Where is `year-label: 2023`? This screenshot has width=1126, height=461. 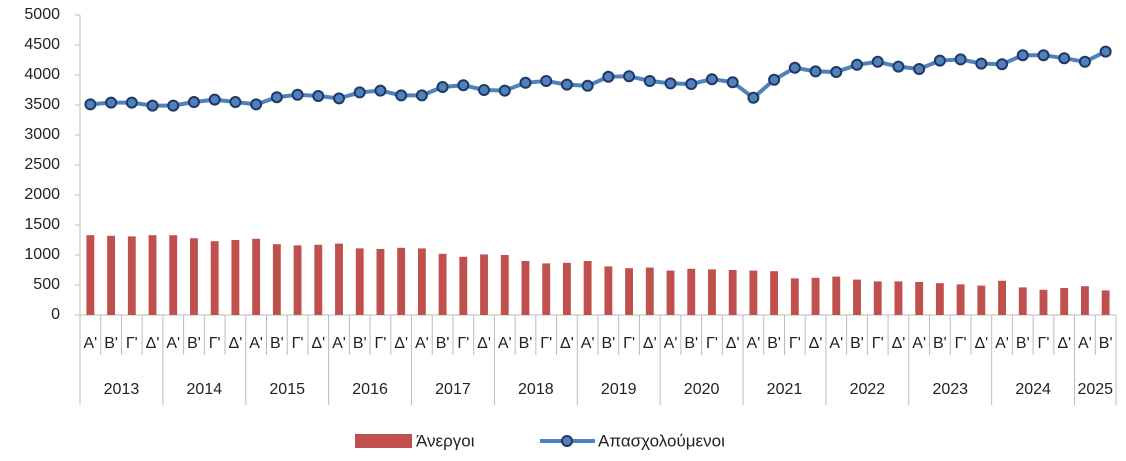
year-label: 2023 is located at coordinates (950, 389).